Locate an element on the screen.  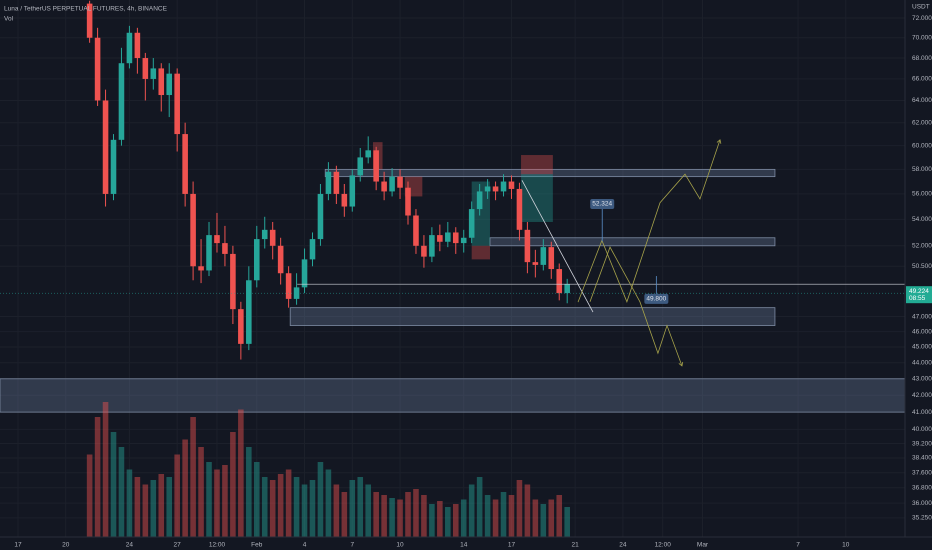
x-tick-label: 12:00 is located at coordinates (663, 545).